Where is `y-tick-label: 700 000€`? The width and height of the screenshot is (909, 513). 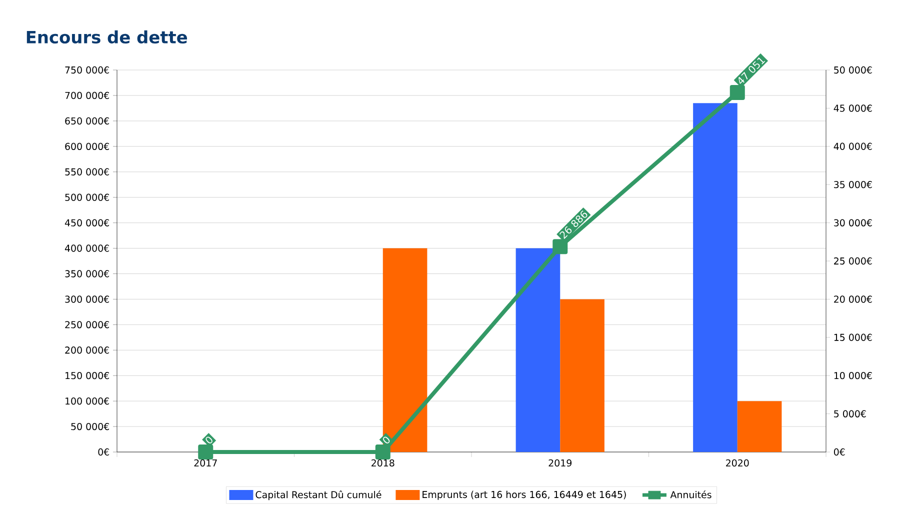 y-tick-label: 700 000€ is located at coordinates (87, 96).